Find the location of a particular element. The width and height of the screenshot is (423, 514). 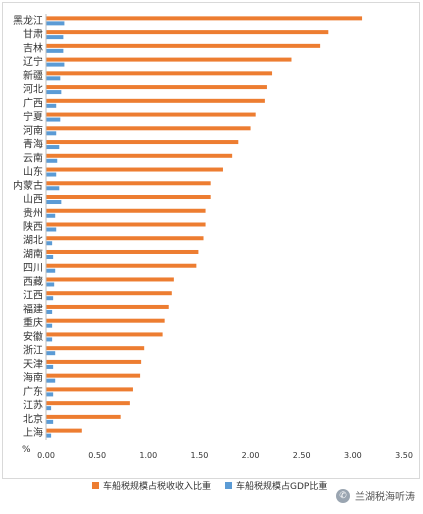

wechat-icon: ✆ is located at coordinates (343, 495).